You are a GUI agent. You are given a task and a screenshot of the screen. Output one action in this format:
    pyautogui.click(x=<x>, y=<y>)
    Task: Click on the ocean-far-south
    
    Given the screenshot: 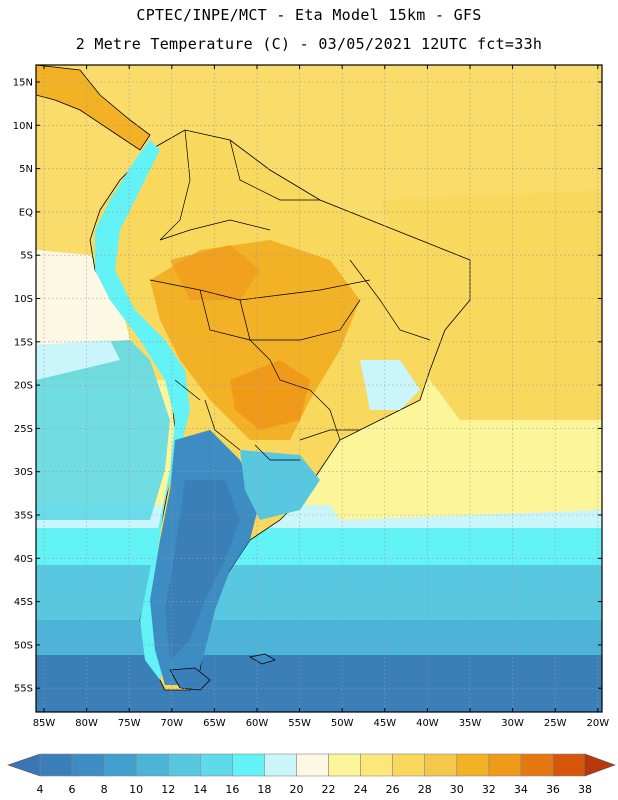 What is the action you would take?
    pyautogui.click(x=319, y=683)
    